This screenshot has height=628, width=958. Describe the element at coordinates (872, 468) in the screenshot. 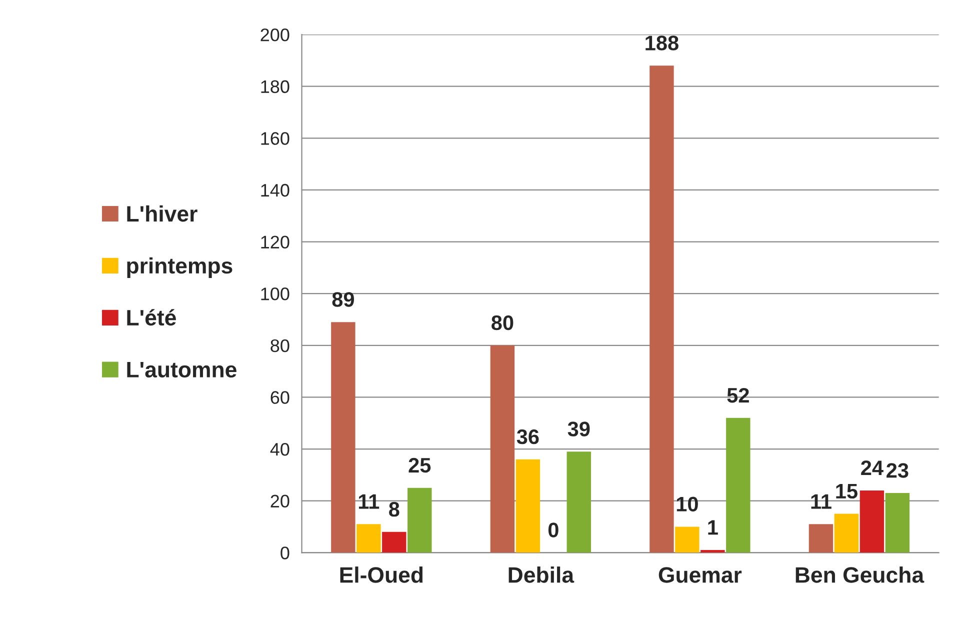

I see `data-label: 24` at that location.